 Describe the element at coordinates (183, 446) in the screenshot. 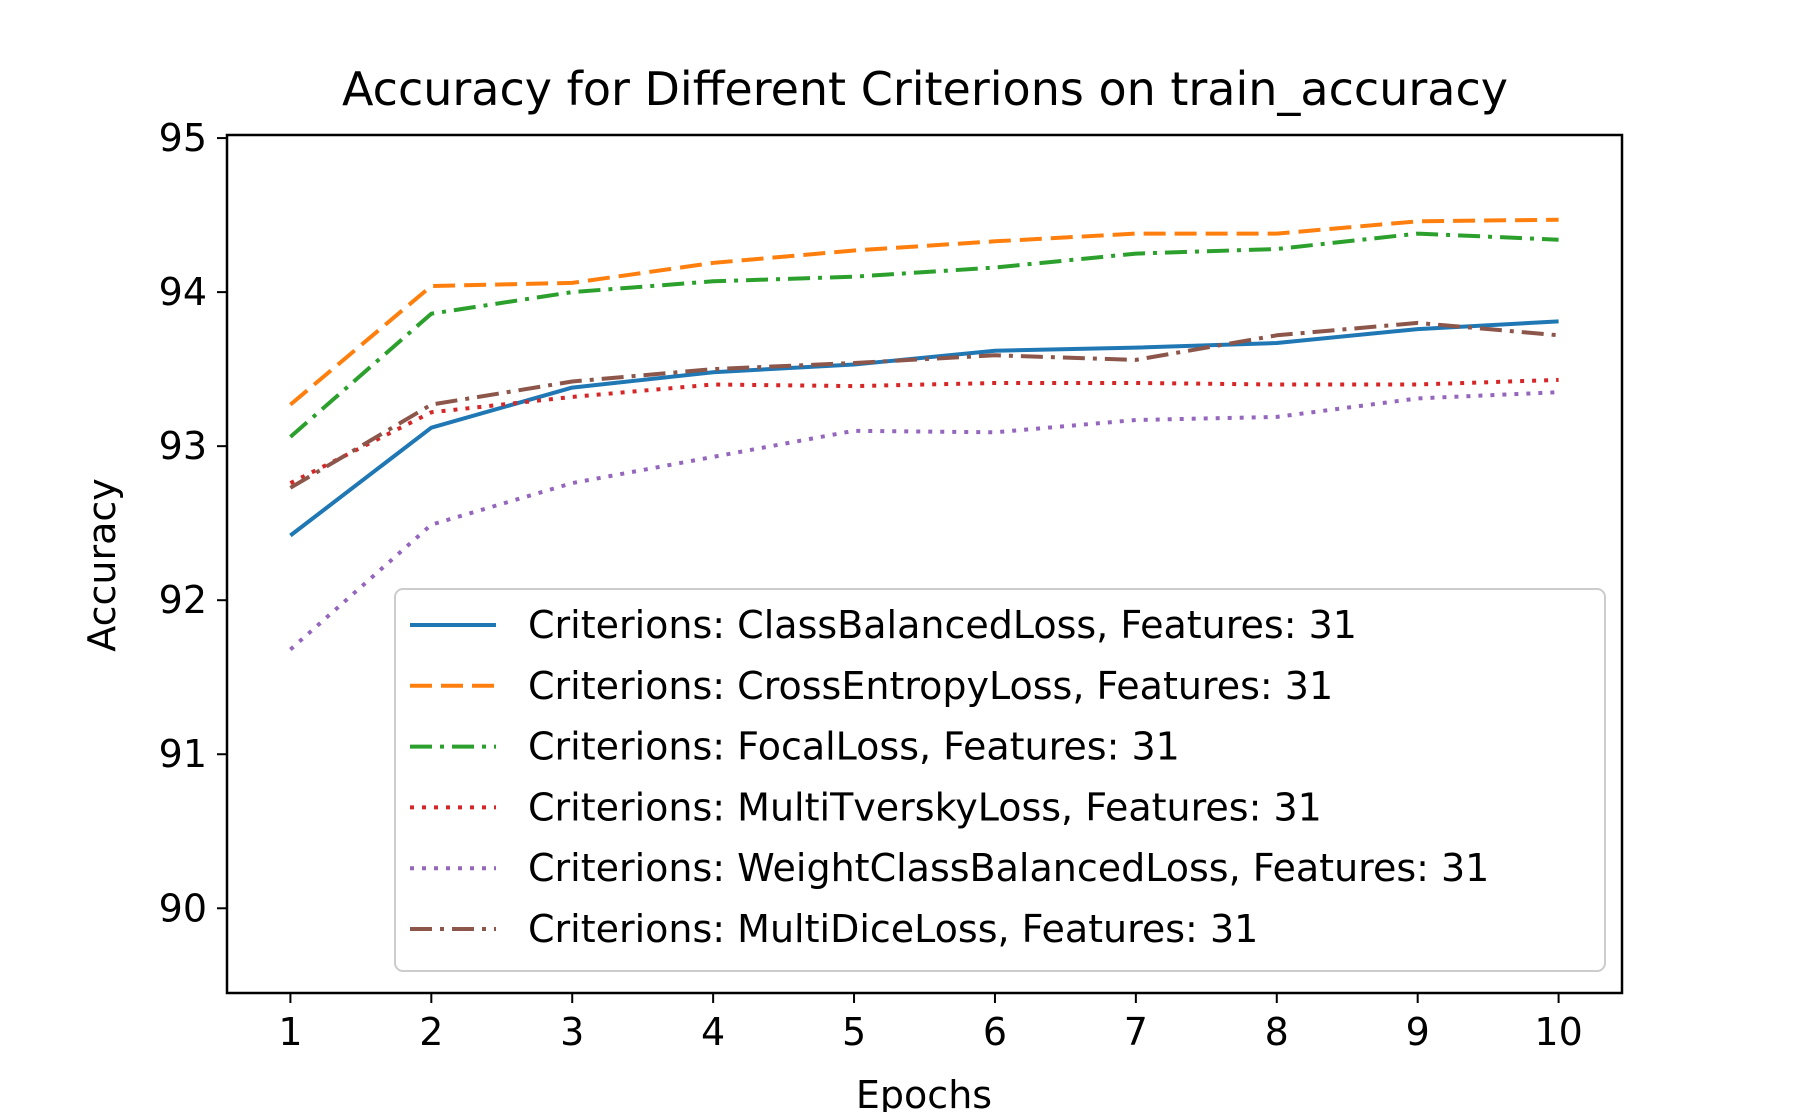

I see `y-tick-label: 93` at that location.